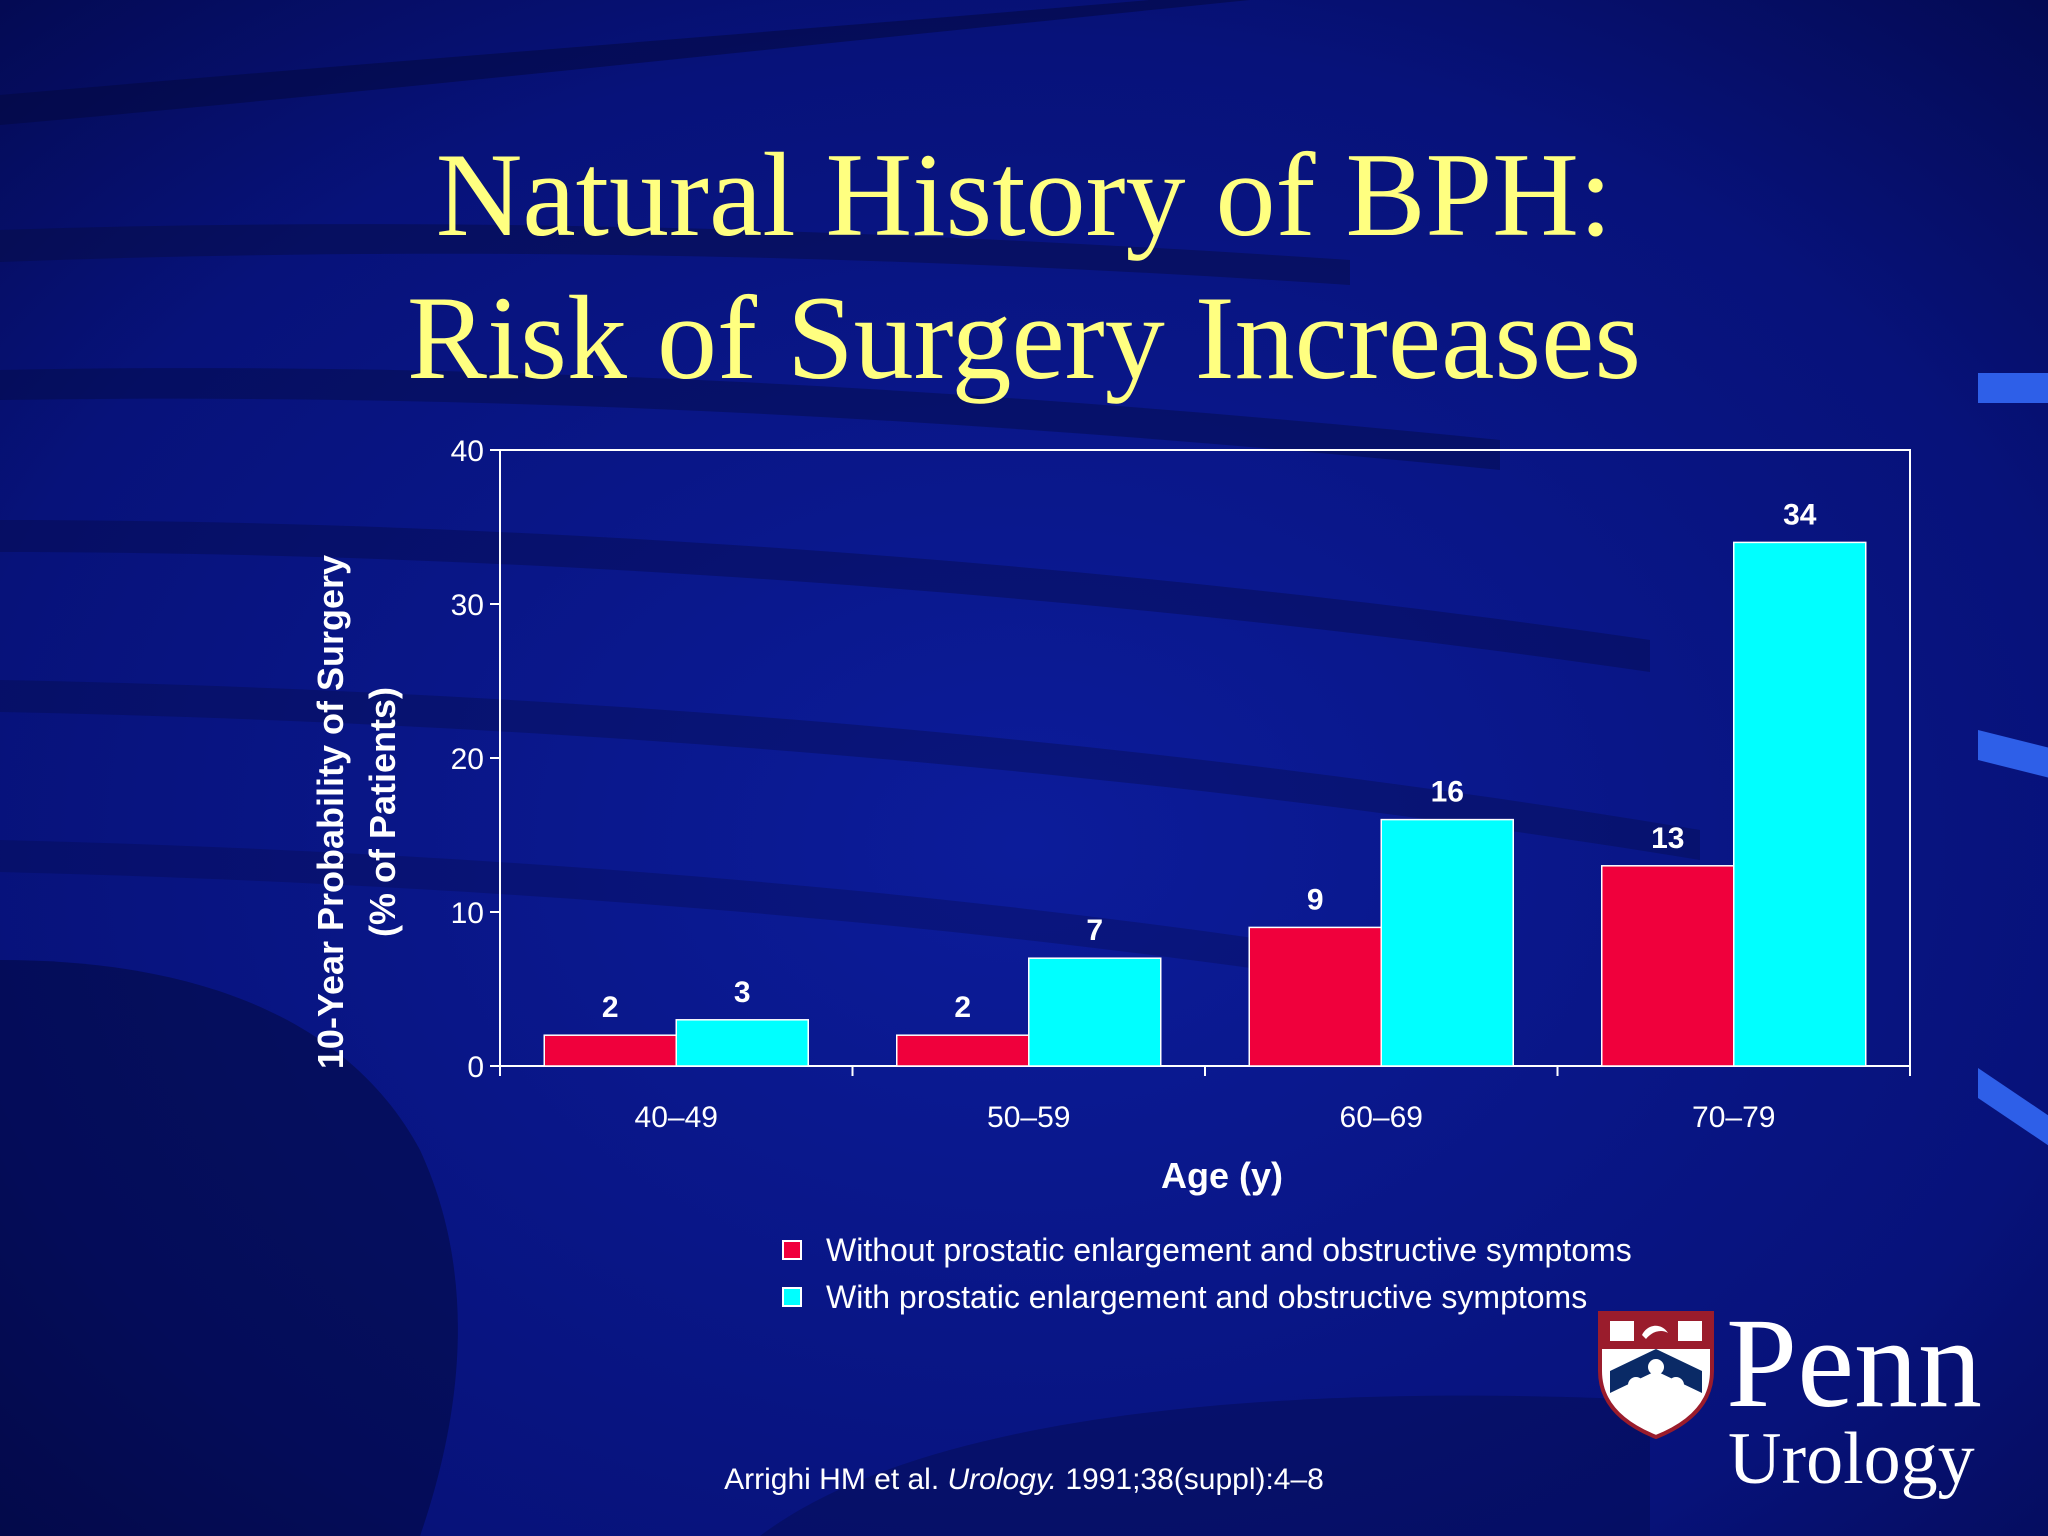  What do you see at coordinates (676, 1117) in the screenshot?
I see `x-tick-label: 40–49` at bounding box center [676, 1117].